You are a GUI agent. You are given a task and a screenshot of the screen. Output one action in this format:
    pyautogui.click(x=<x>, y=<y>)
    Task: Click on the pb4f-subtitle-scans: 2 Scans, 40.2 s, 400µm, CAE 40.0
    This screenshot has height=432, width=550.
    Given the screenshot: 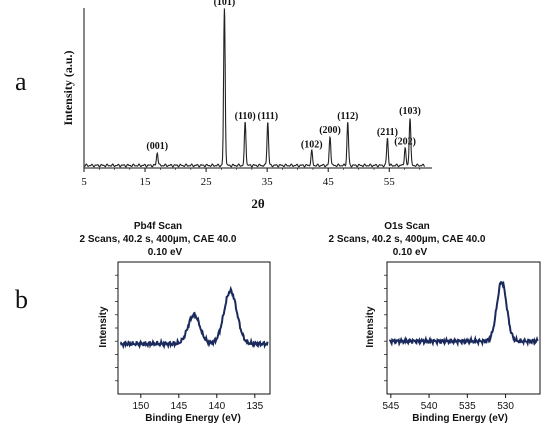 What is the action you would take?
    pyautogui.click(x=158, y=239)
    